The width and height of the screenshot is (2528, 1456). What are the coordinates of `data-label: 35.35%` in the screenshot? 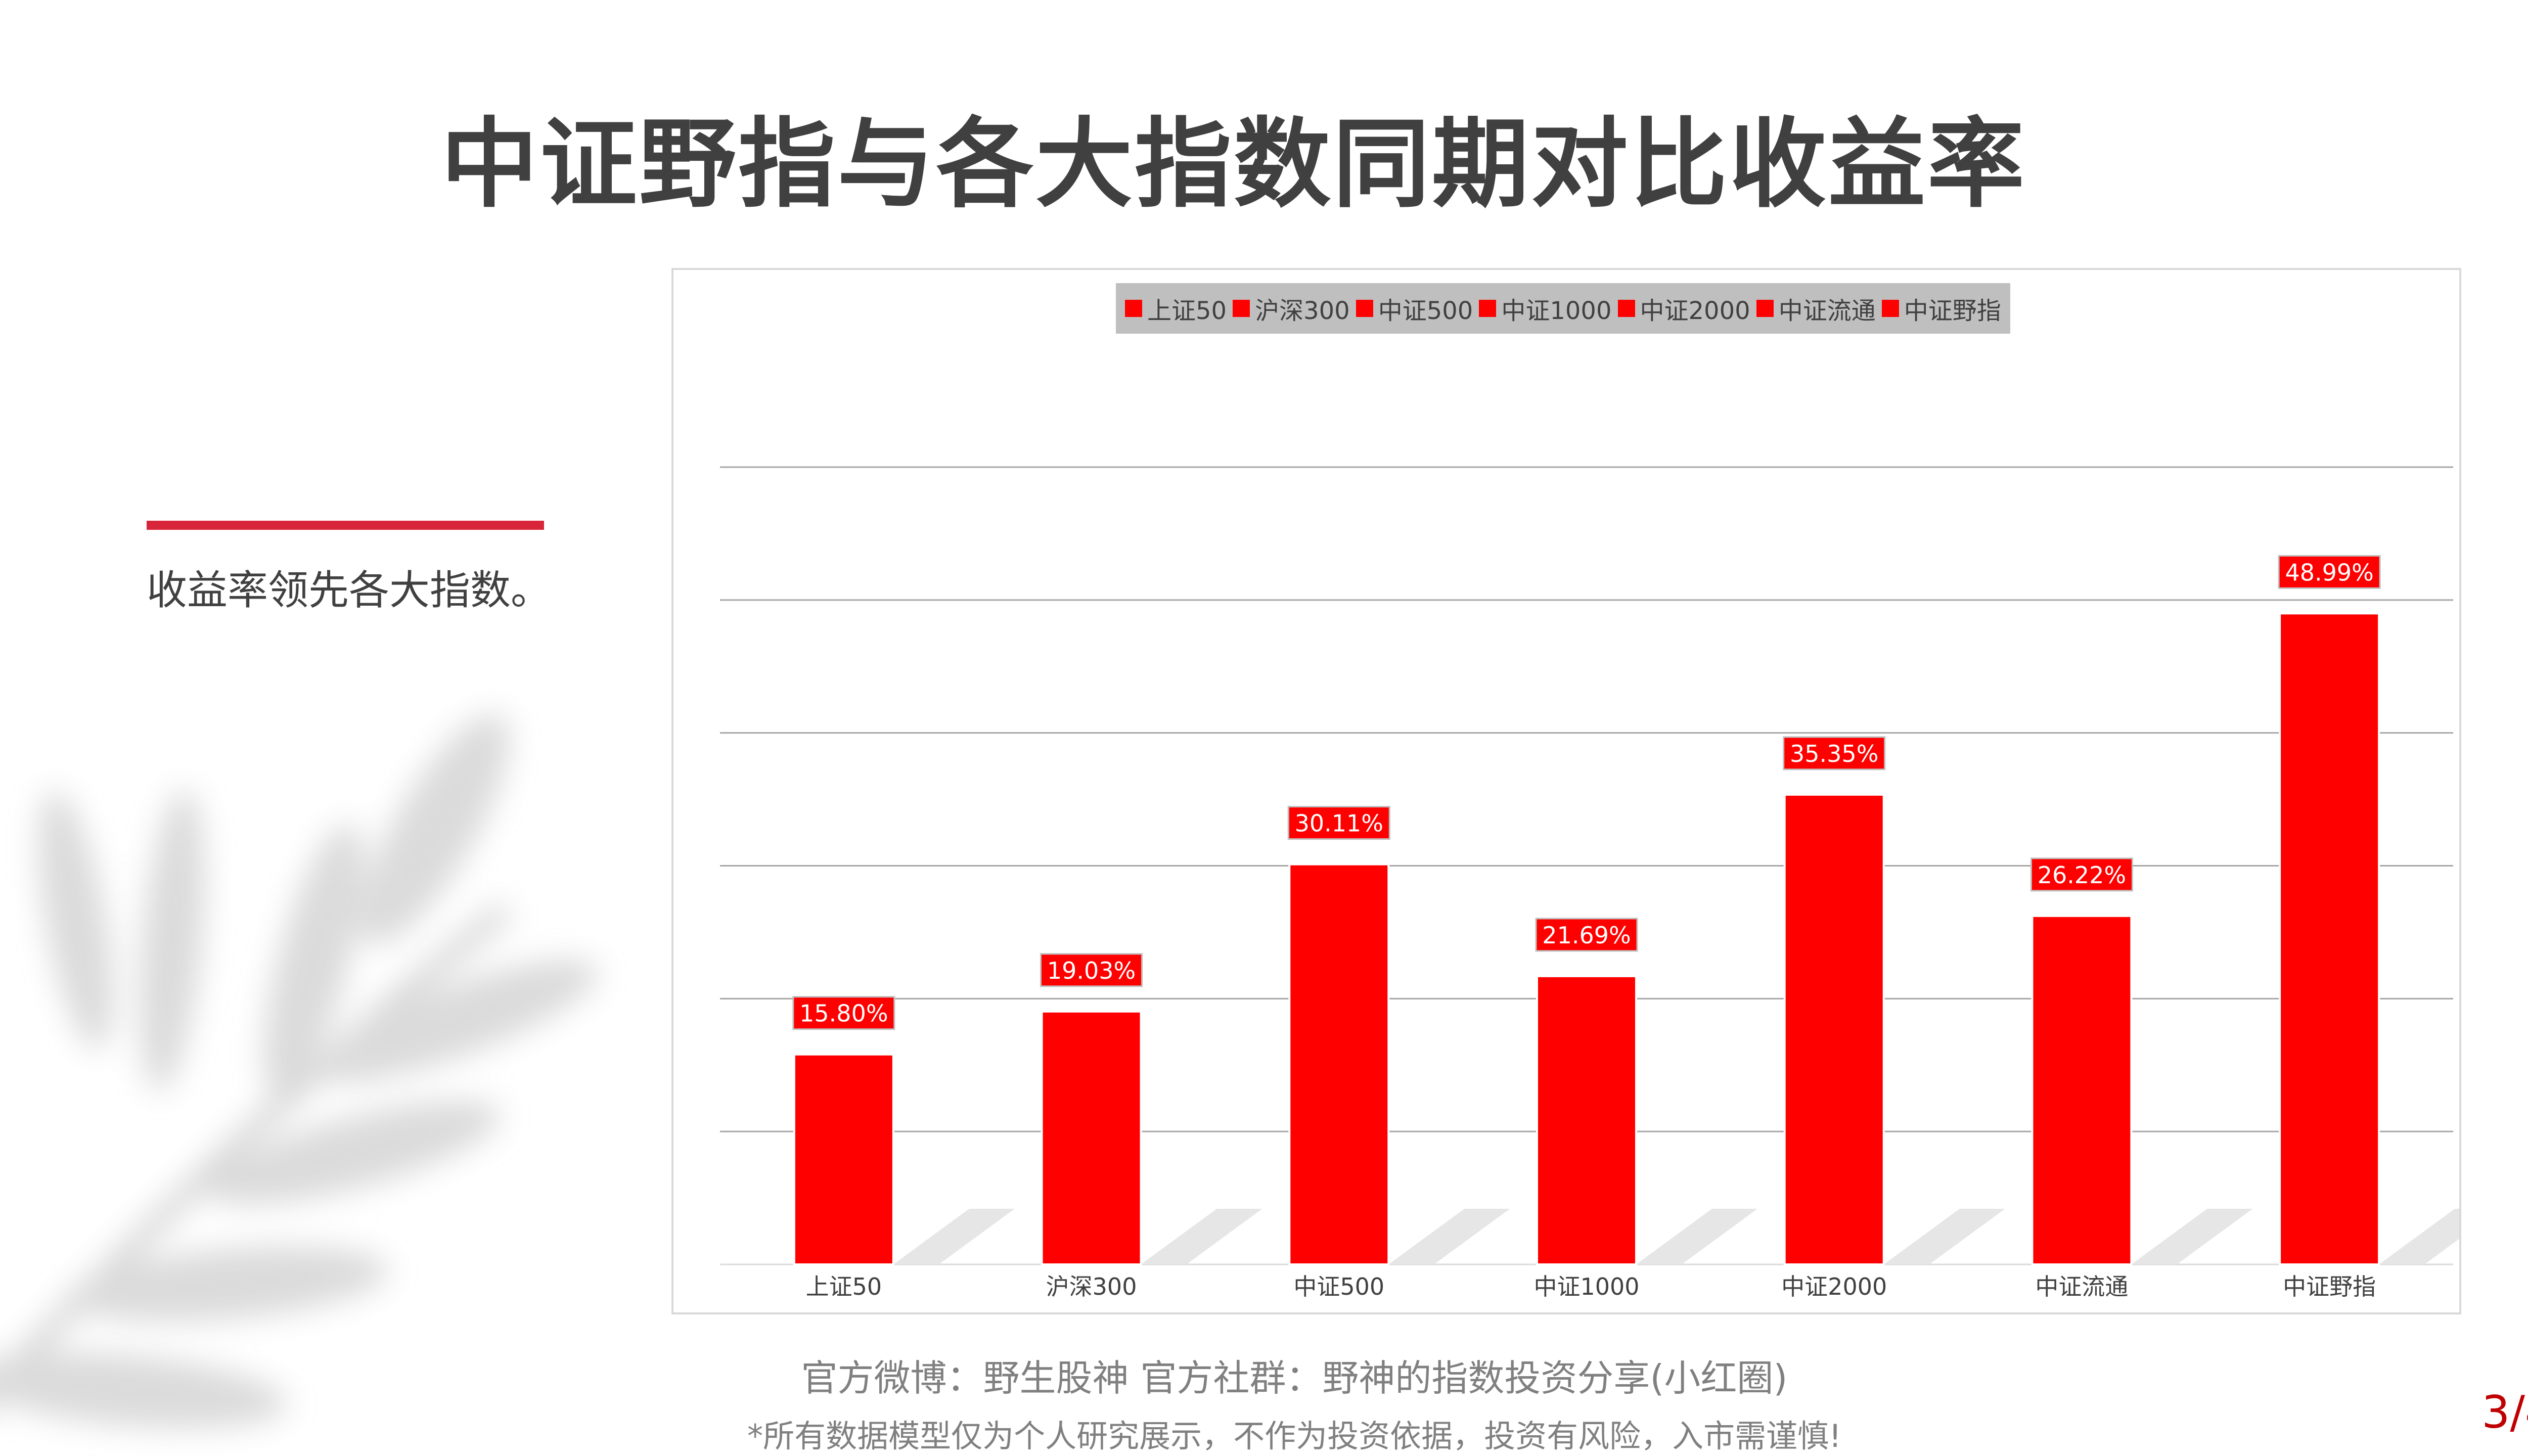 It's located at (1834, 753).